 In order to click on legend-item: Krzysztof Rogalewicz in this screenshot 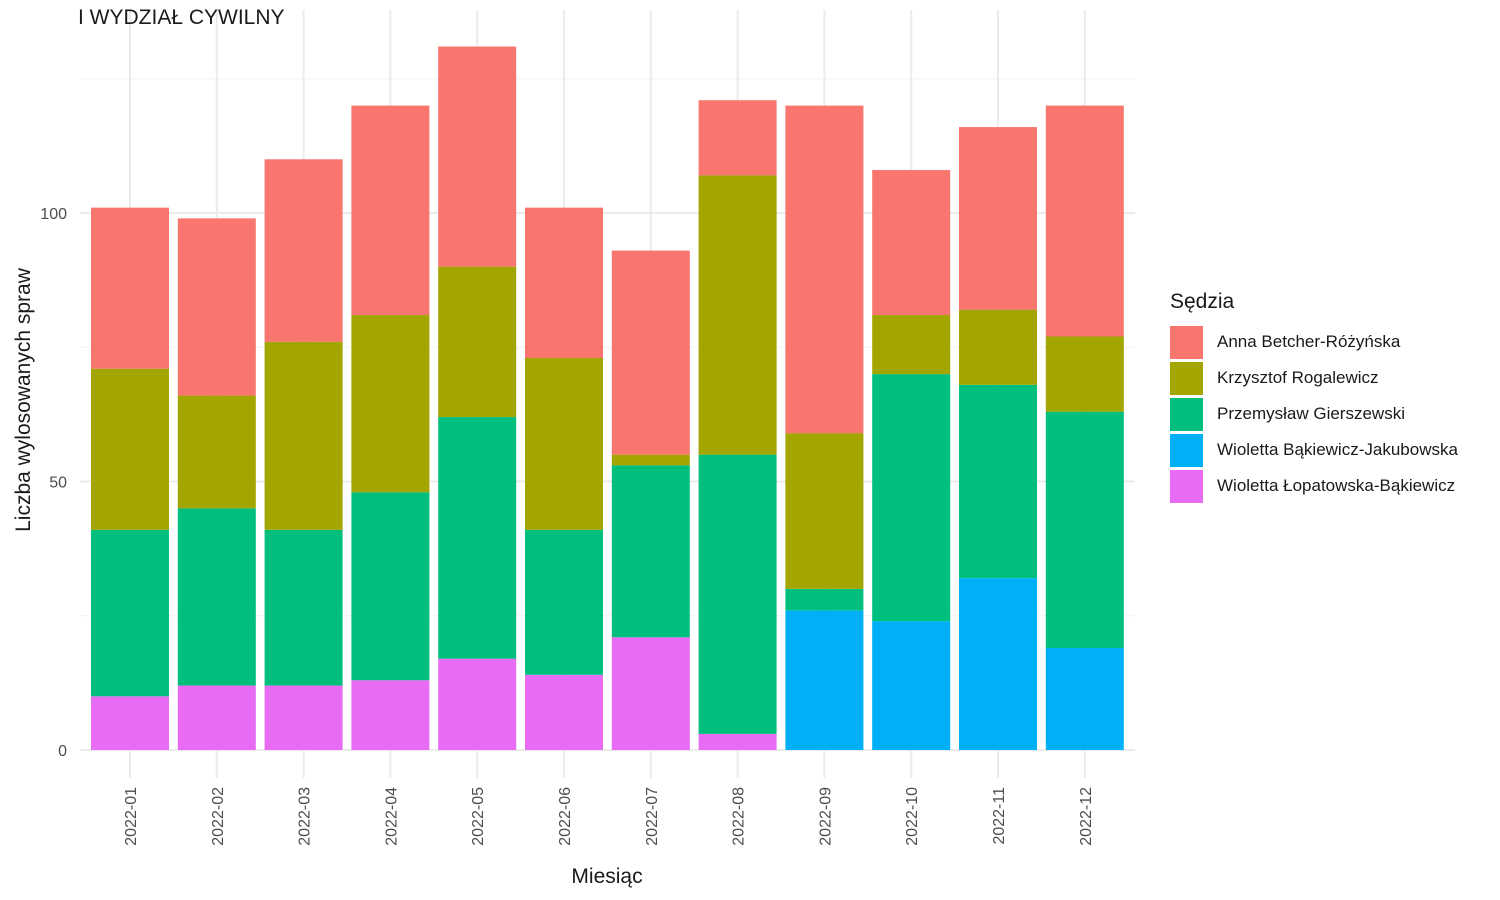, I will do `click(1314, 378)`.